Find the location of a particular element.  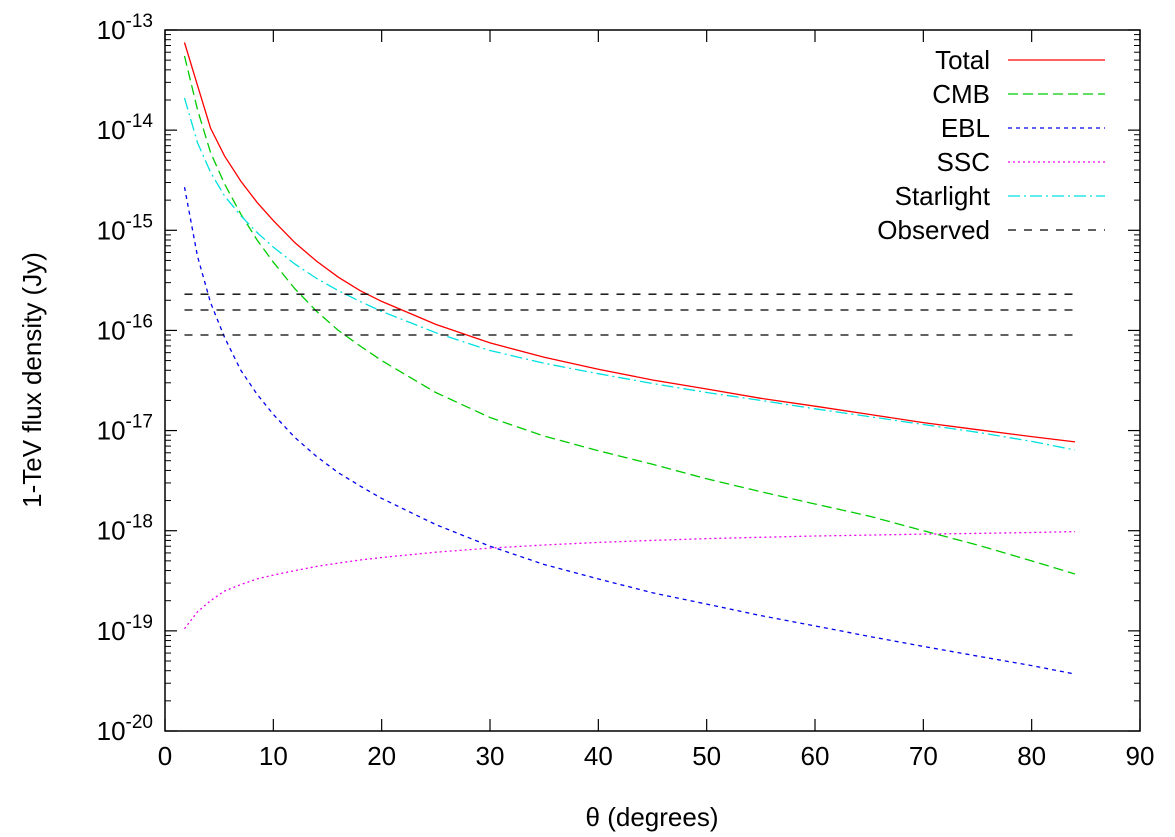

x-tick-label-7: 70 is located at coordinates (923, 756).